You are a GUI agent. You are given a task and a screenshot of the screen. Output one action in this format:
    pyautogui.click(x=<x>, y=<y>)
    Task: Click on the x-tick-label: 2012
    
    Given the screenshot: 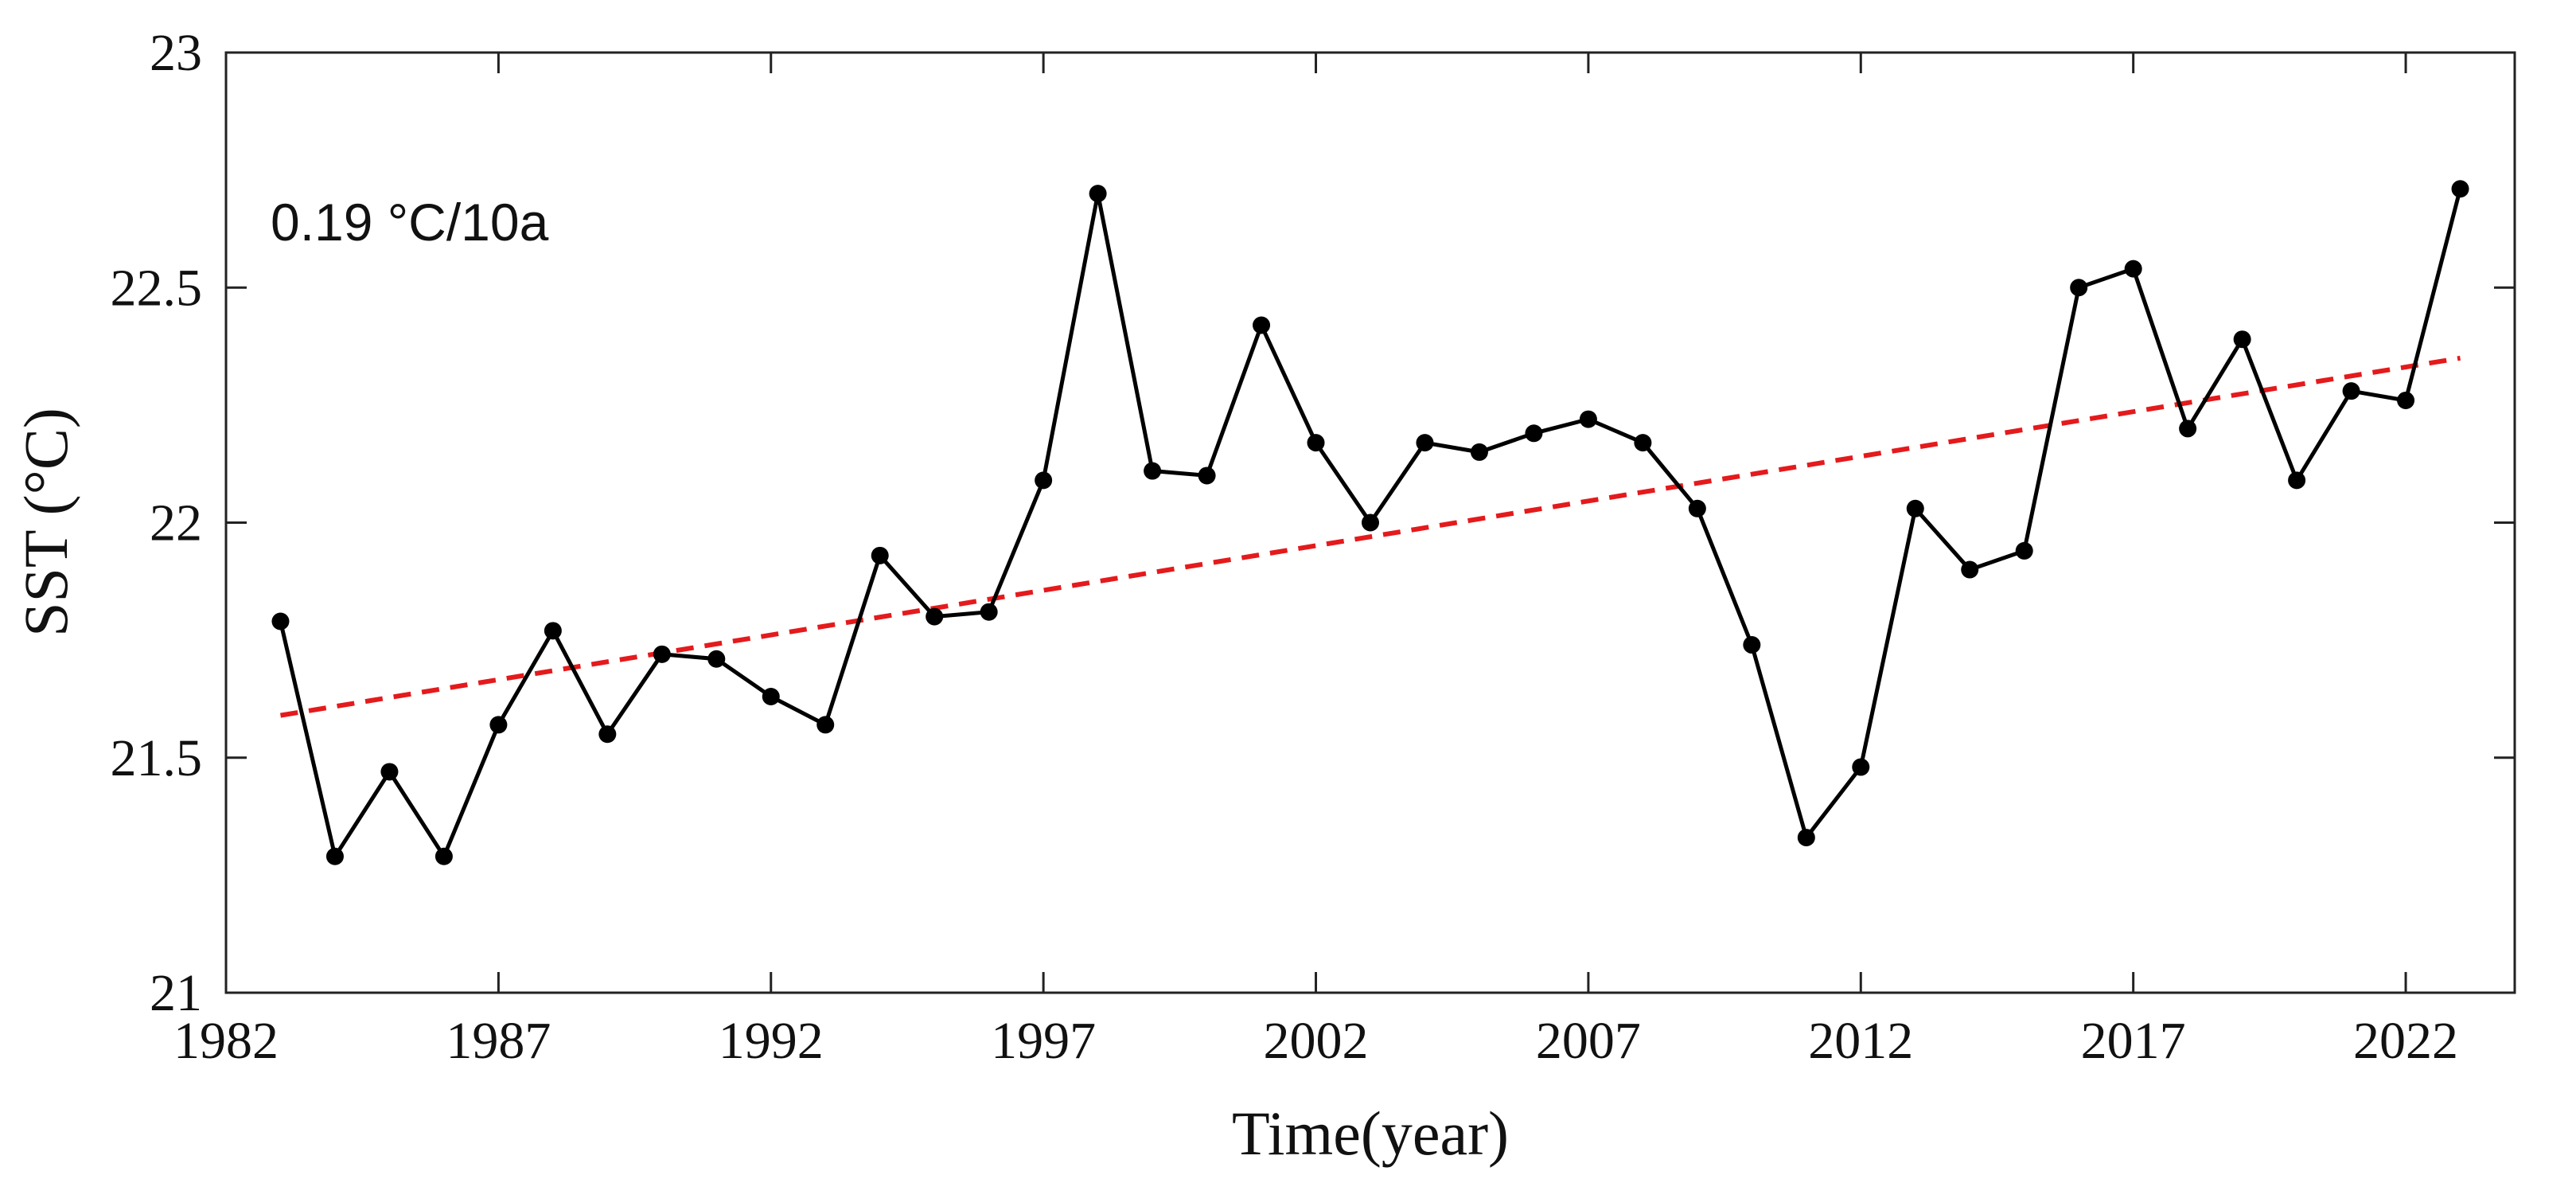 What is the action you would take?
    pyautogui.click(x=1860, y=1041)
    